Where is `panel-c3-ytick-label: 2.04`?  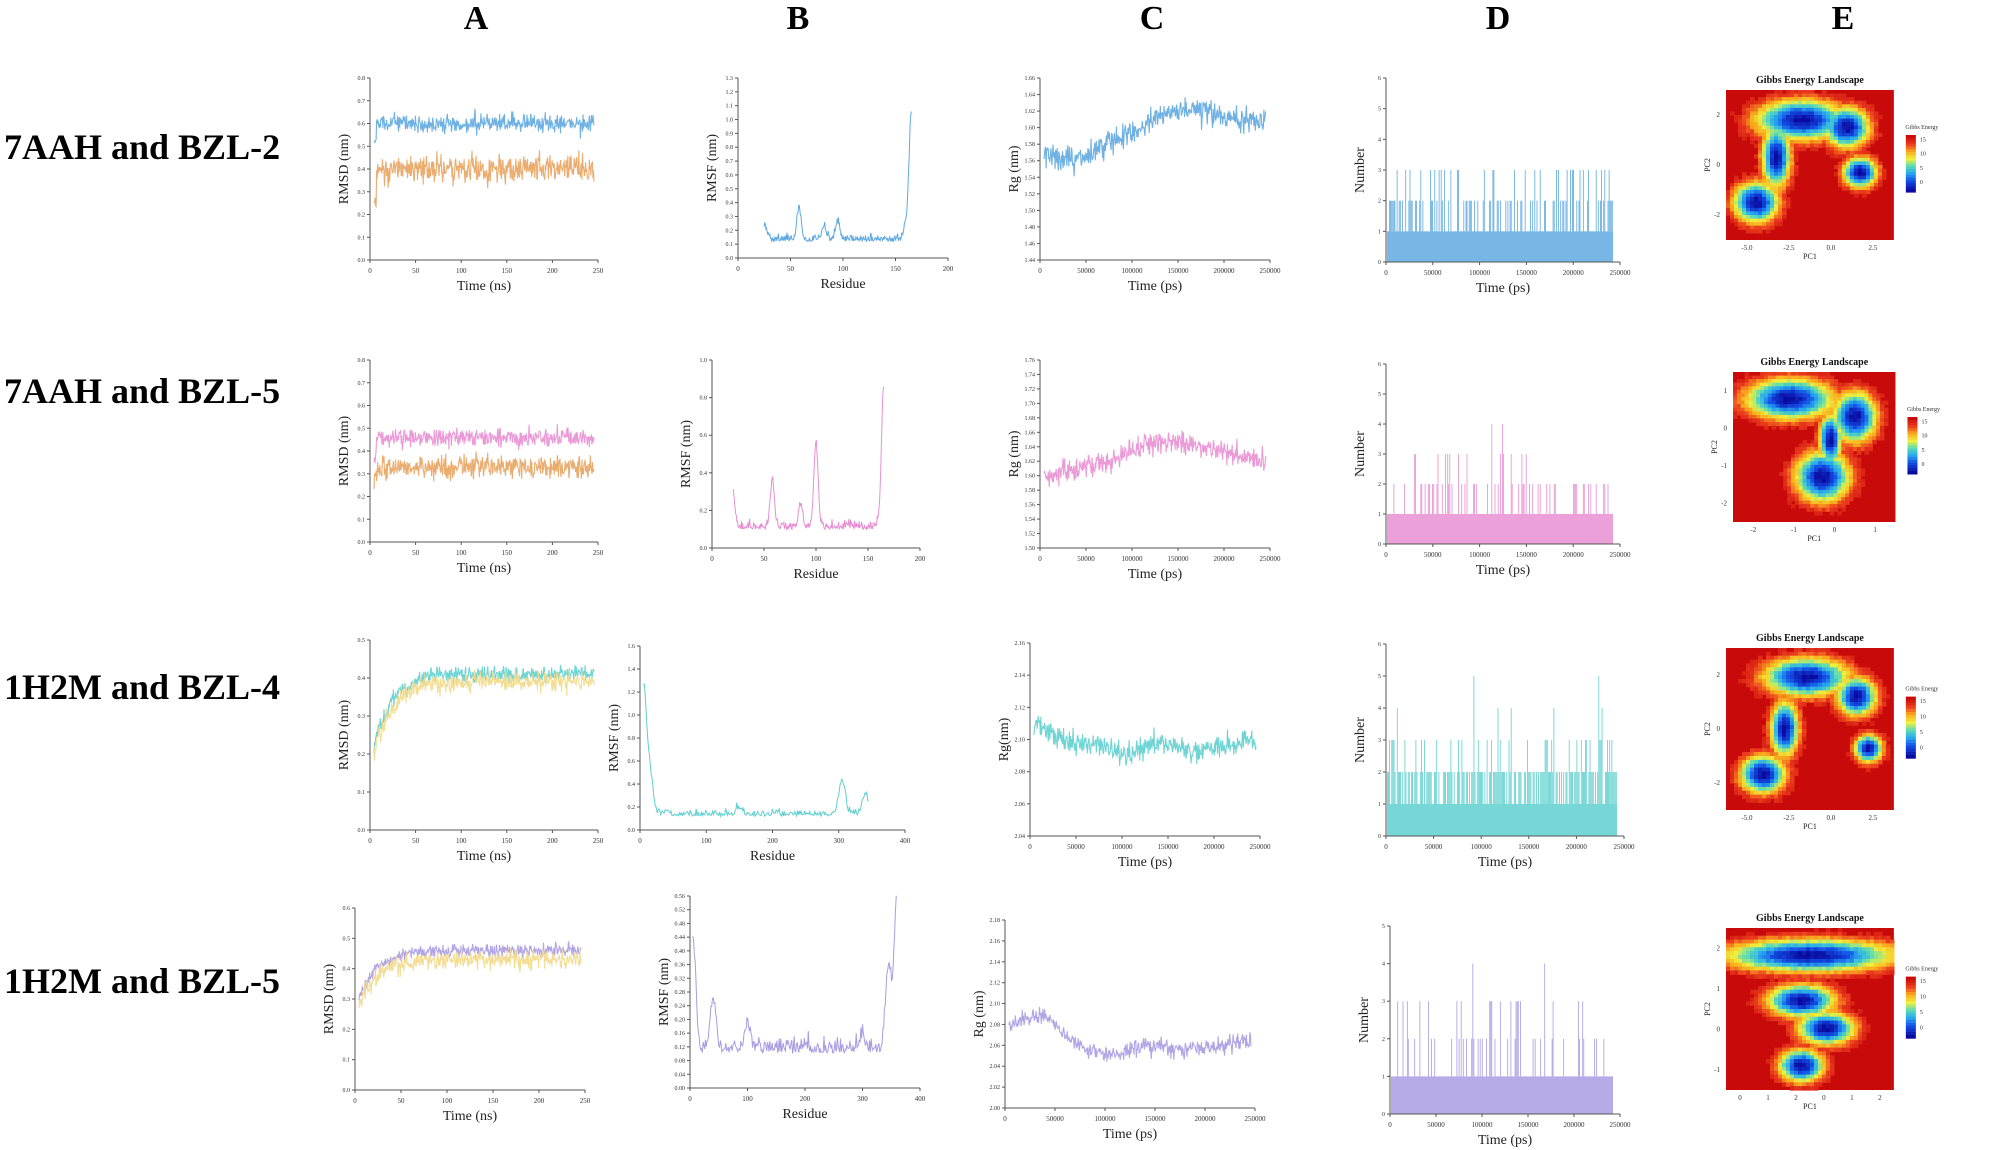 panel-c3-ytick-label: 2.04 is located at coordinates (1020, 837).